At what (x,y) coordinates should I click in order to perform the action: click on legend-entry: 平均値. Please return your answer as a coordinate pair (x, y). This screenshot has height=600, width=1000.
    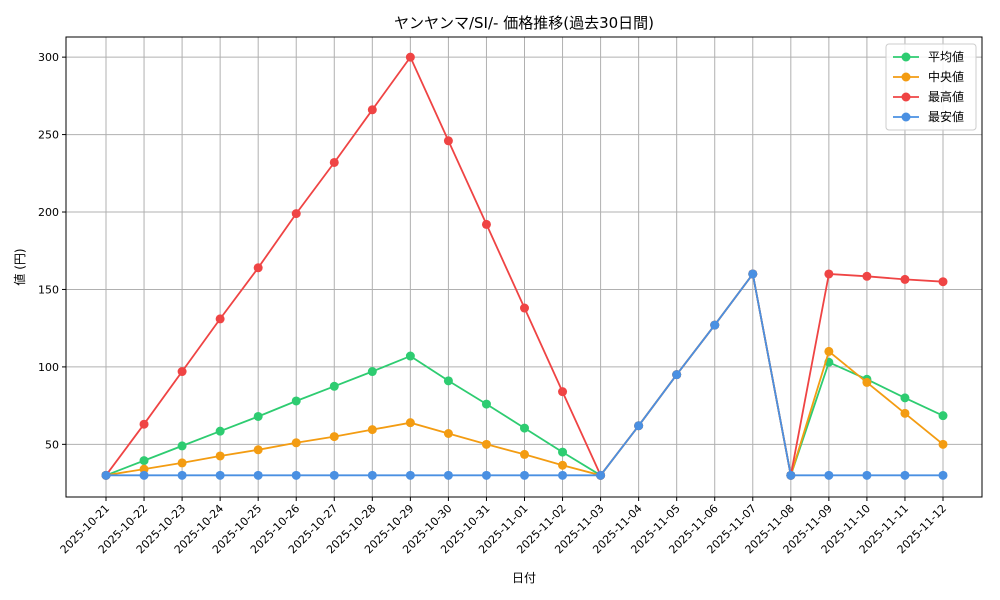
    Looking at the image, I should click on (946, 56).